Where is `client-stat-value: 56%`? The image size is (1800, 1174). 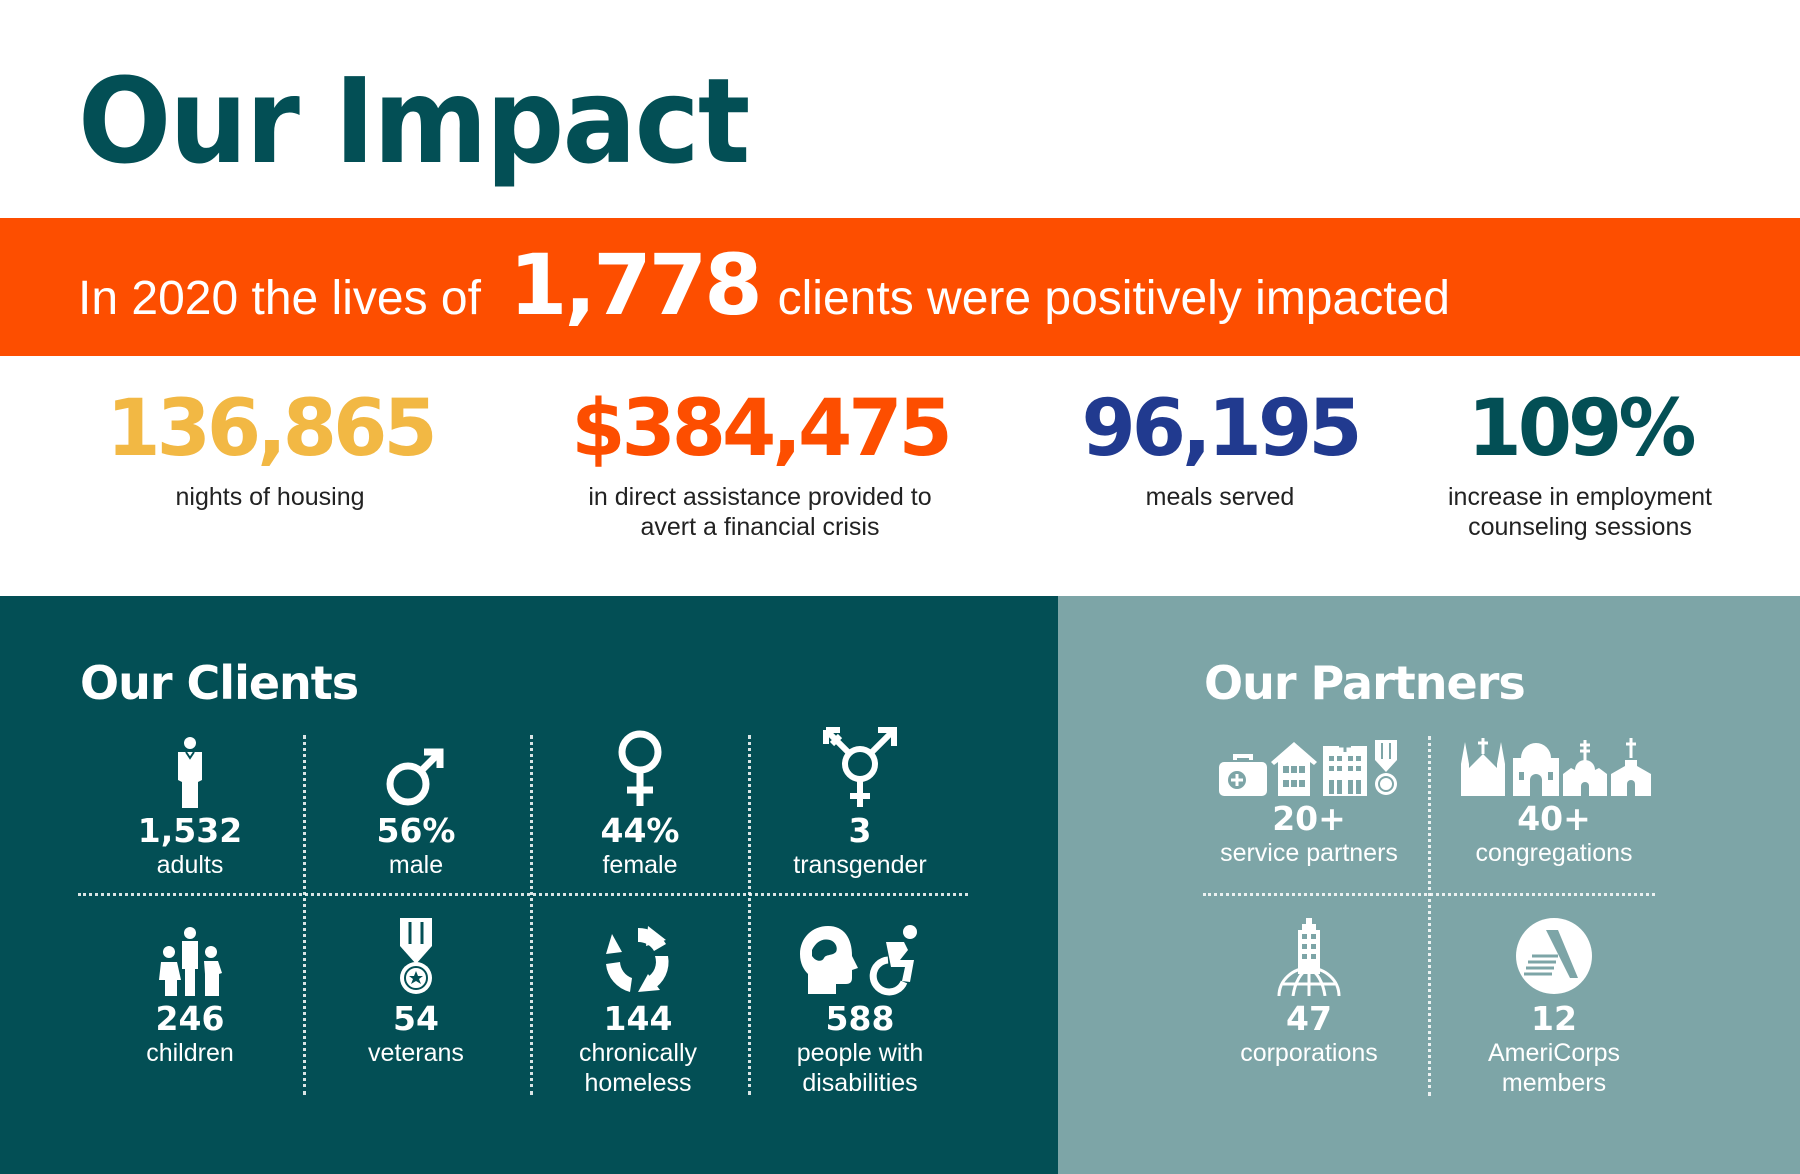
client-stat-value: 56% is located at coordinates (416, 830).